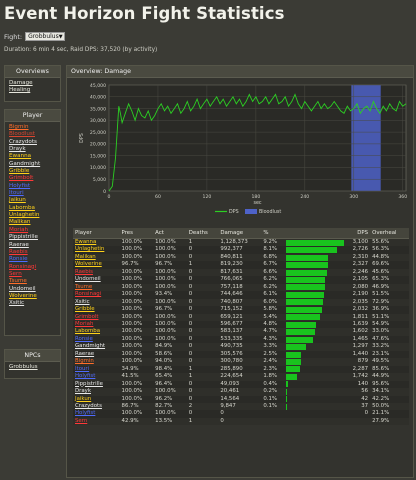 This screenshot has width=416, height=480. What do you see at coordinates (202, 233) in the screenshot?
I see `column-header: Deaths` at bounding box center [202, 233].